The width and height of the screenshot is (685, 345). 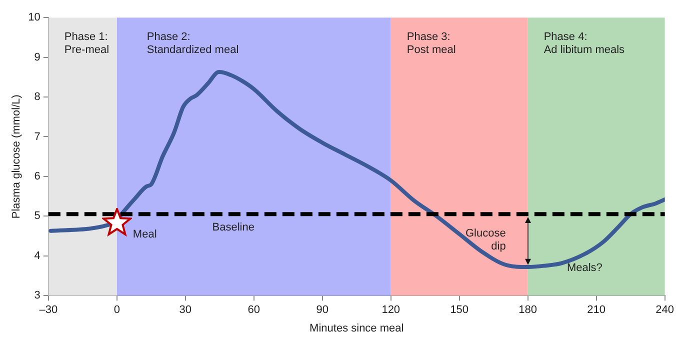 What do you see at coordinates (37, 57) in the screenshot?
I see `y-tick-label: 9` at bounding box center [37, 57].